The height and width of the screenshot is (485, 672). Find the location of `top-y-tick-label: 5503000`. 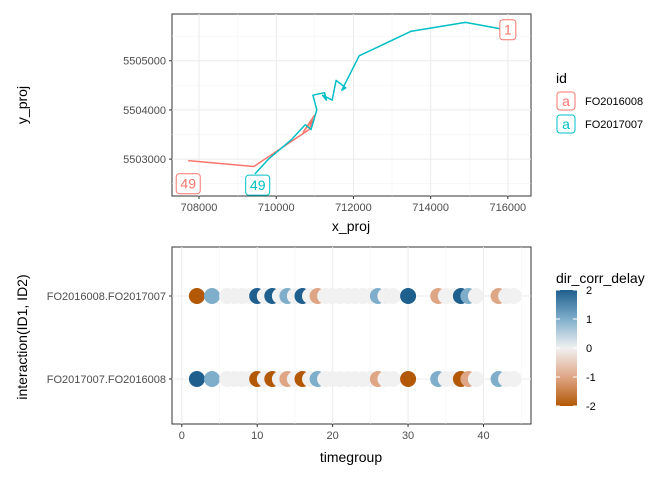

top-y-tick-label: 5503000 is located at coordinates (144, 160).